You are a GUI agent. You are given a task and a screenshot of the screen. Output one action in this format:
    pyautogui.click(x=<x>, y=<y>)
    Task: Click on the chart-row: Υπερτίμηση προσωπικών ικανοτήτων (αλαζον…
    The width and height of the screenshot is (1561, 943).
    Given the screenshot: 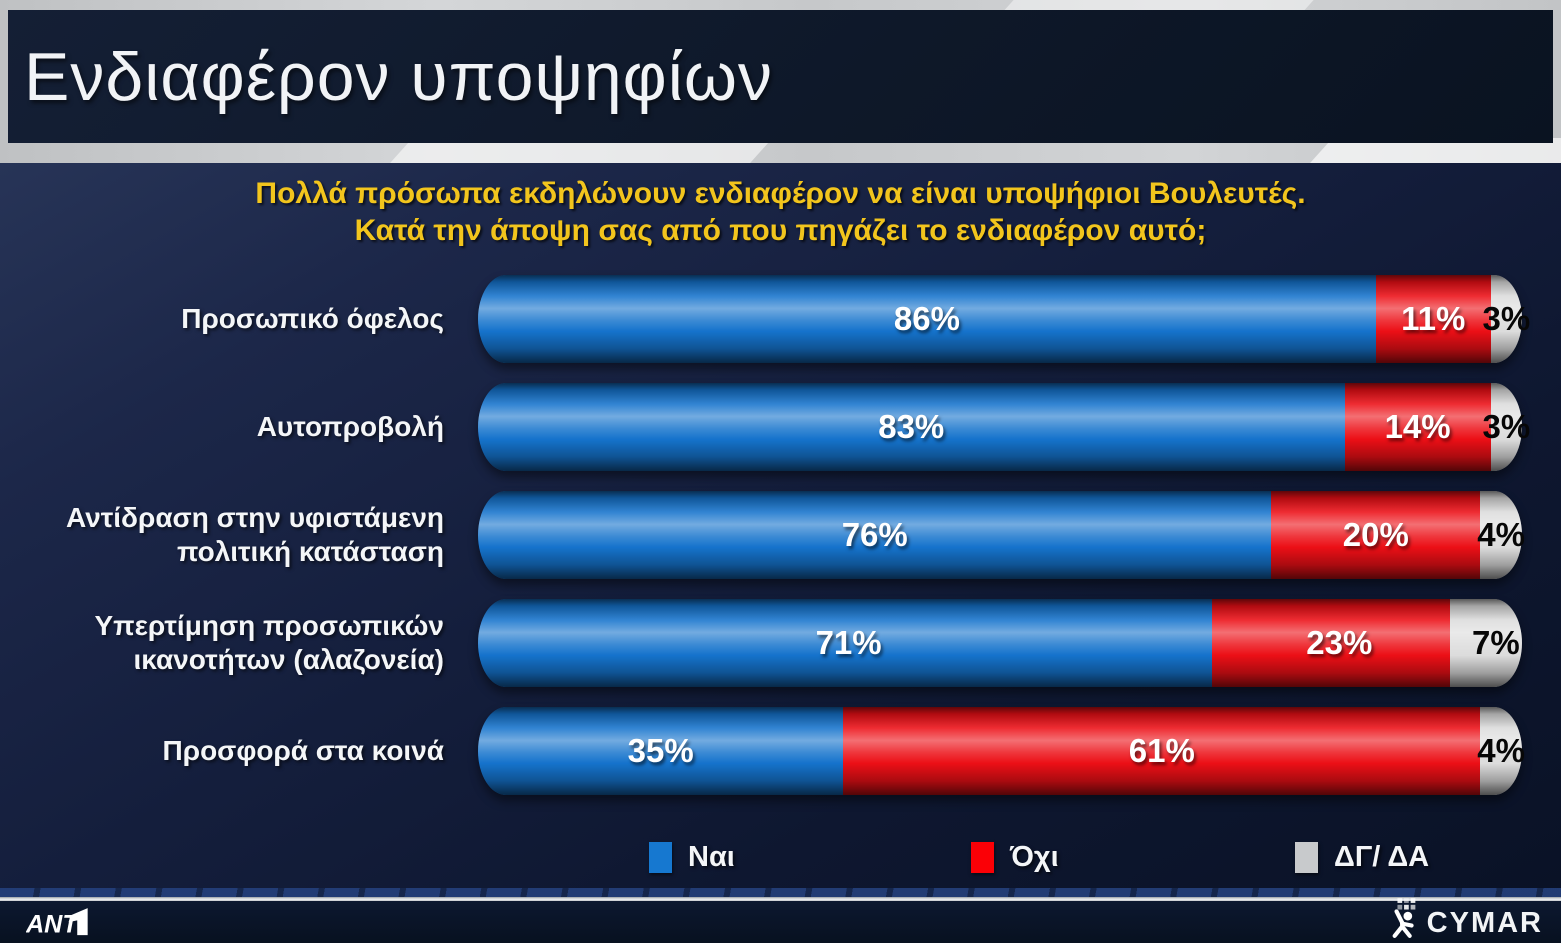 What is the action you would take?
    pyautogui.click(x=780, y=643)
    